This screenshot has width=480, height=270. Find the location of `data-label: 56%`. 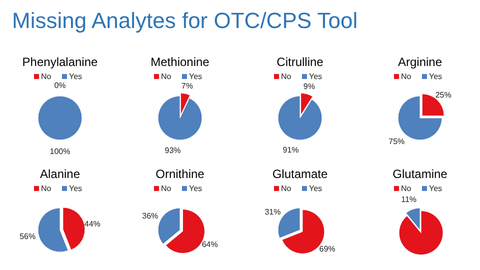

data-label: 56% is located at coordinates (28, 236).